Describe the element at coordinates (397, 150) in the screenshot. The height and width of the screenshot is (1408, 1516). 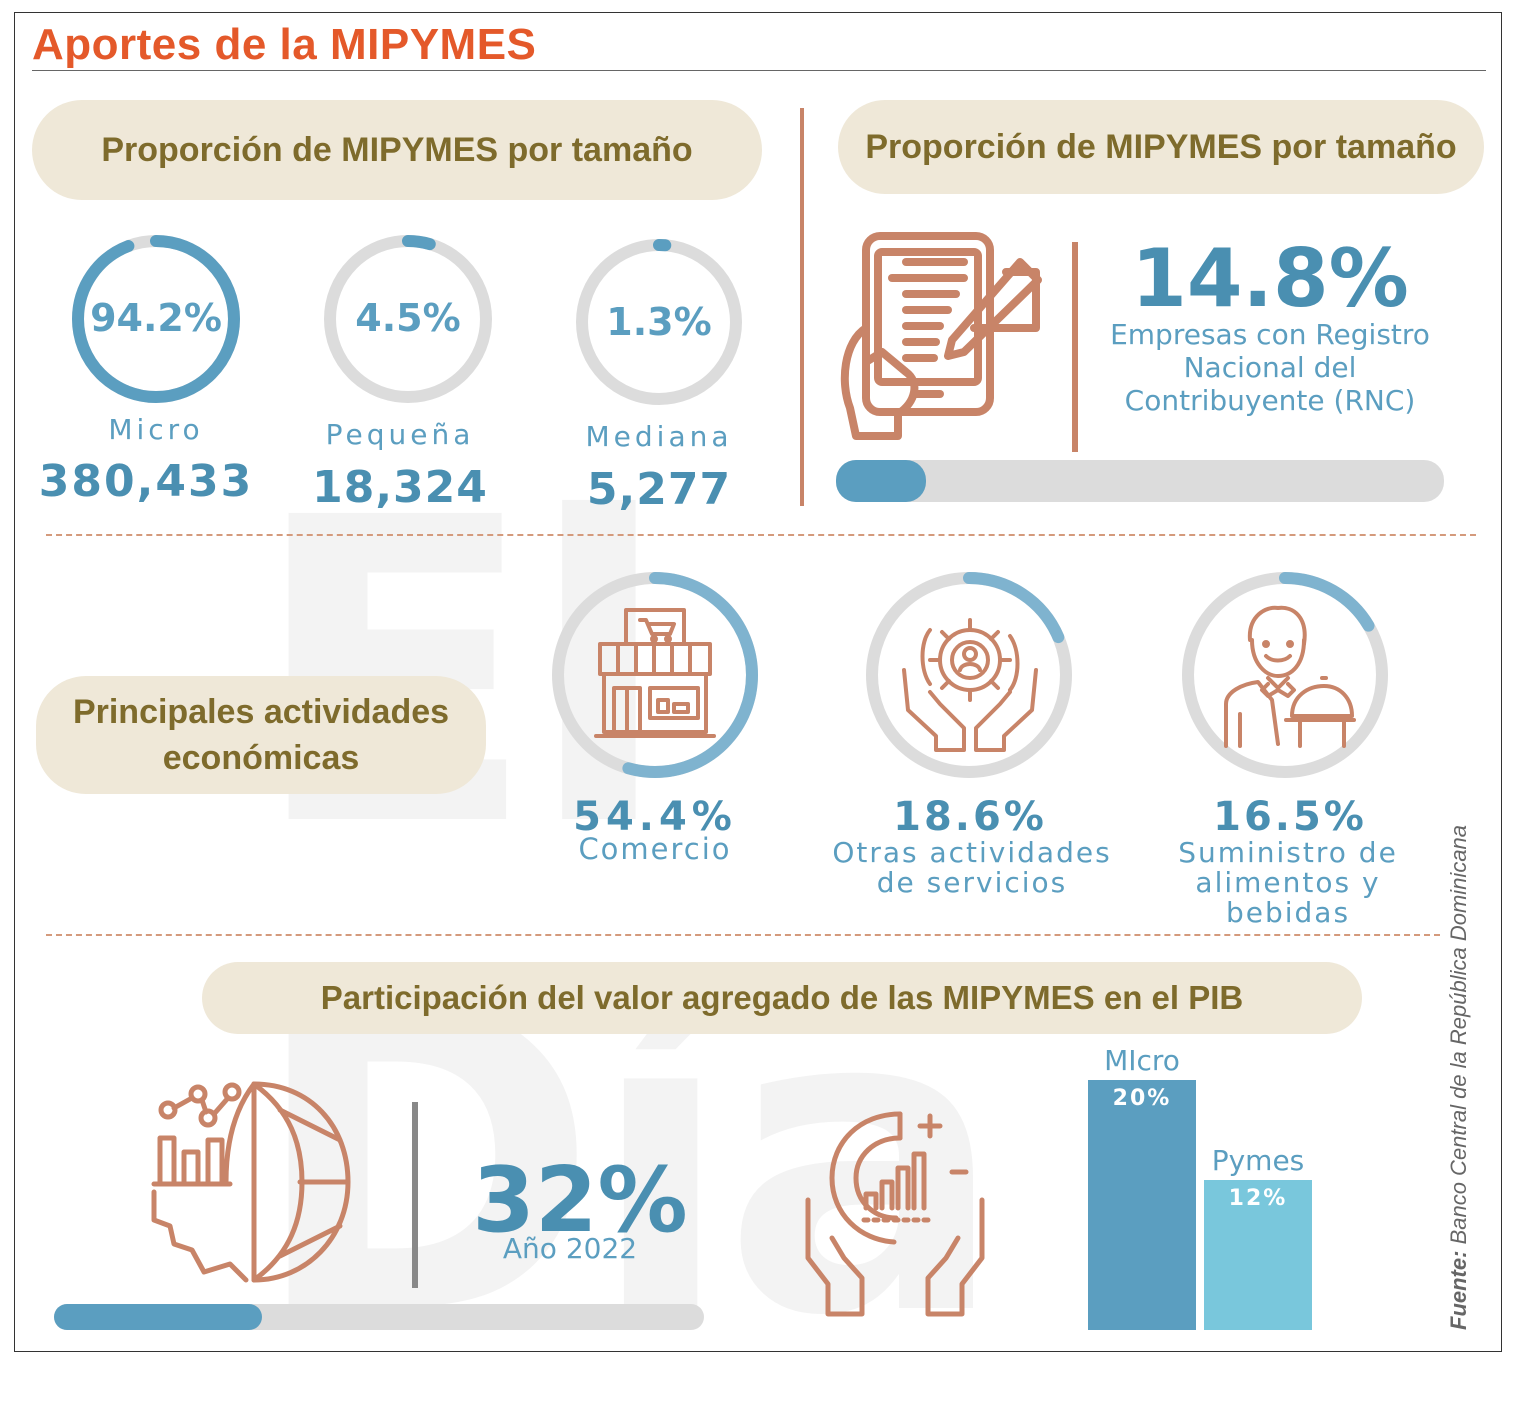
I see `section1-heading: Proporción de MIPYMES por tamaño` at that location.